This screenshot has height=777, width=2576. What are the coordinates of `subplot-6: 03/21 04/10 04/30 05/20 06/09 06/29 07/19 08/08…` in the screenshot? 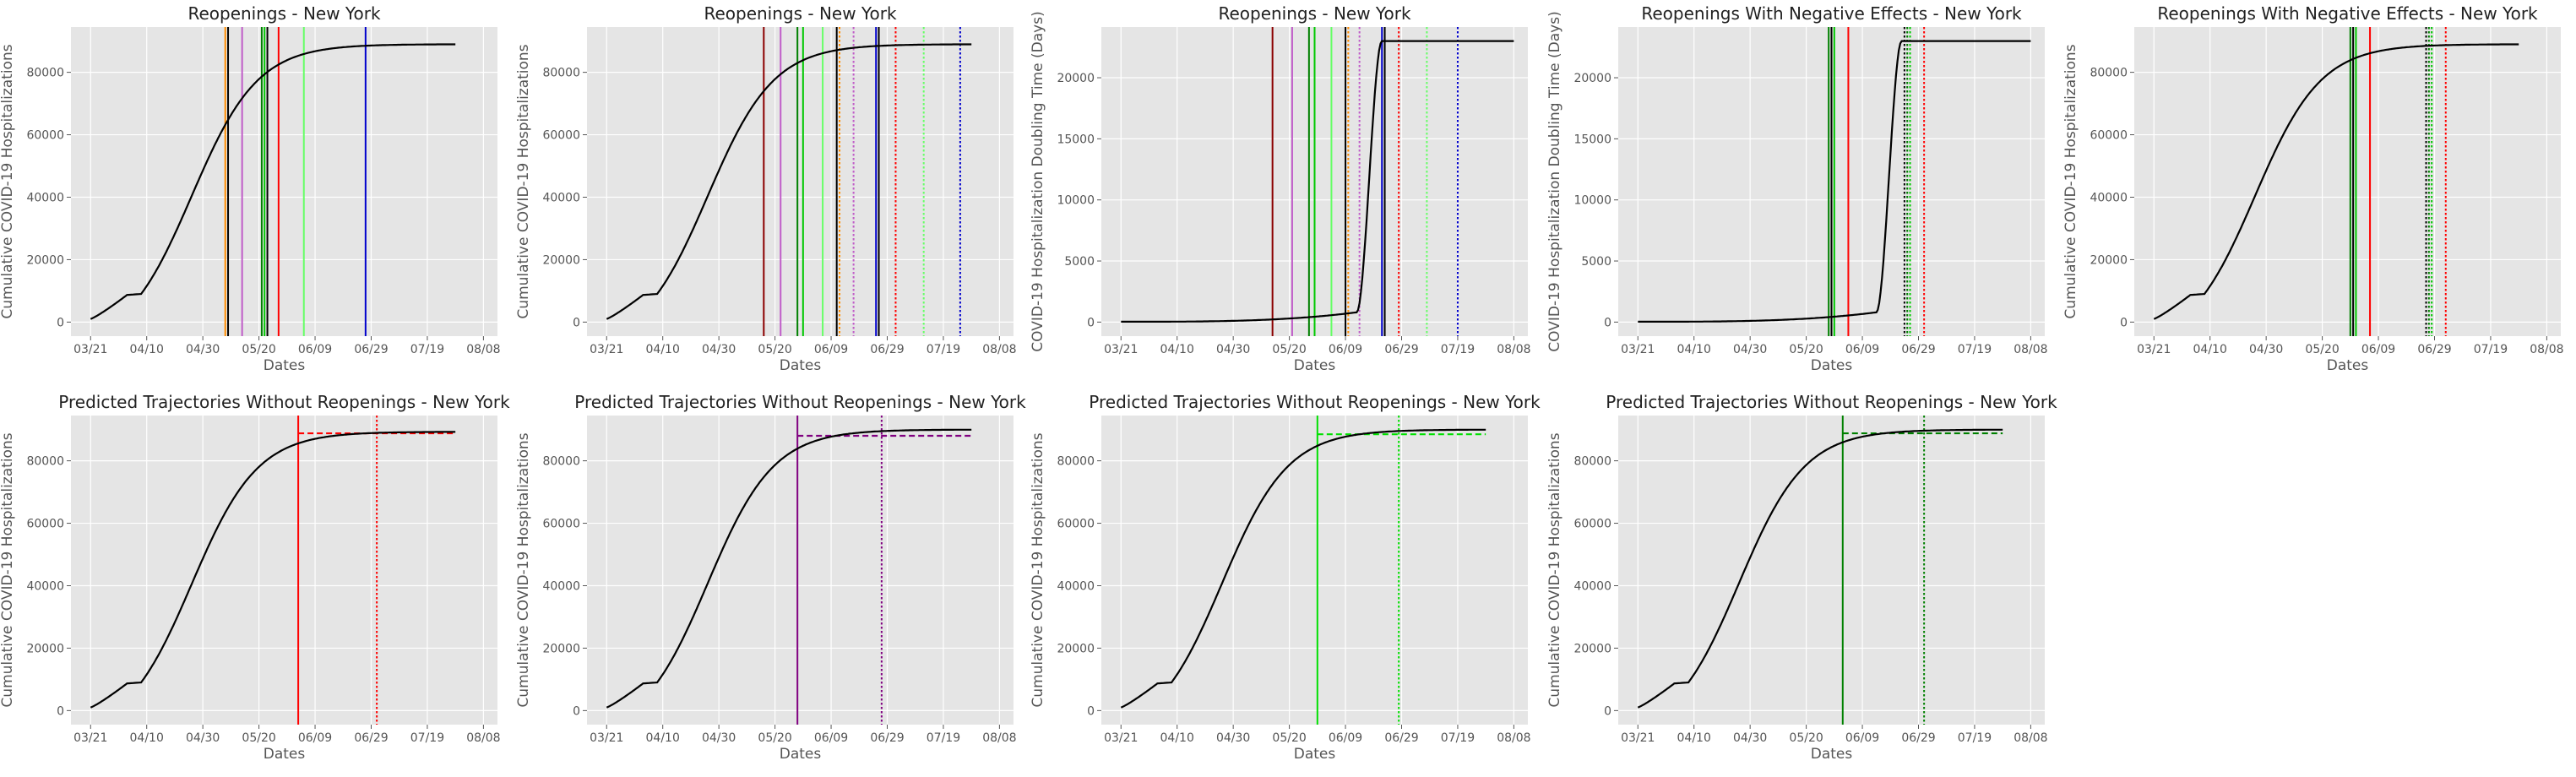 It's located at (255, 577).